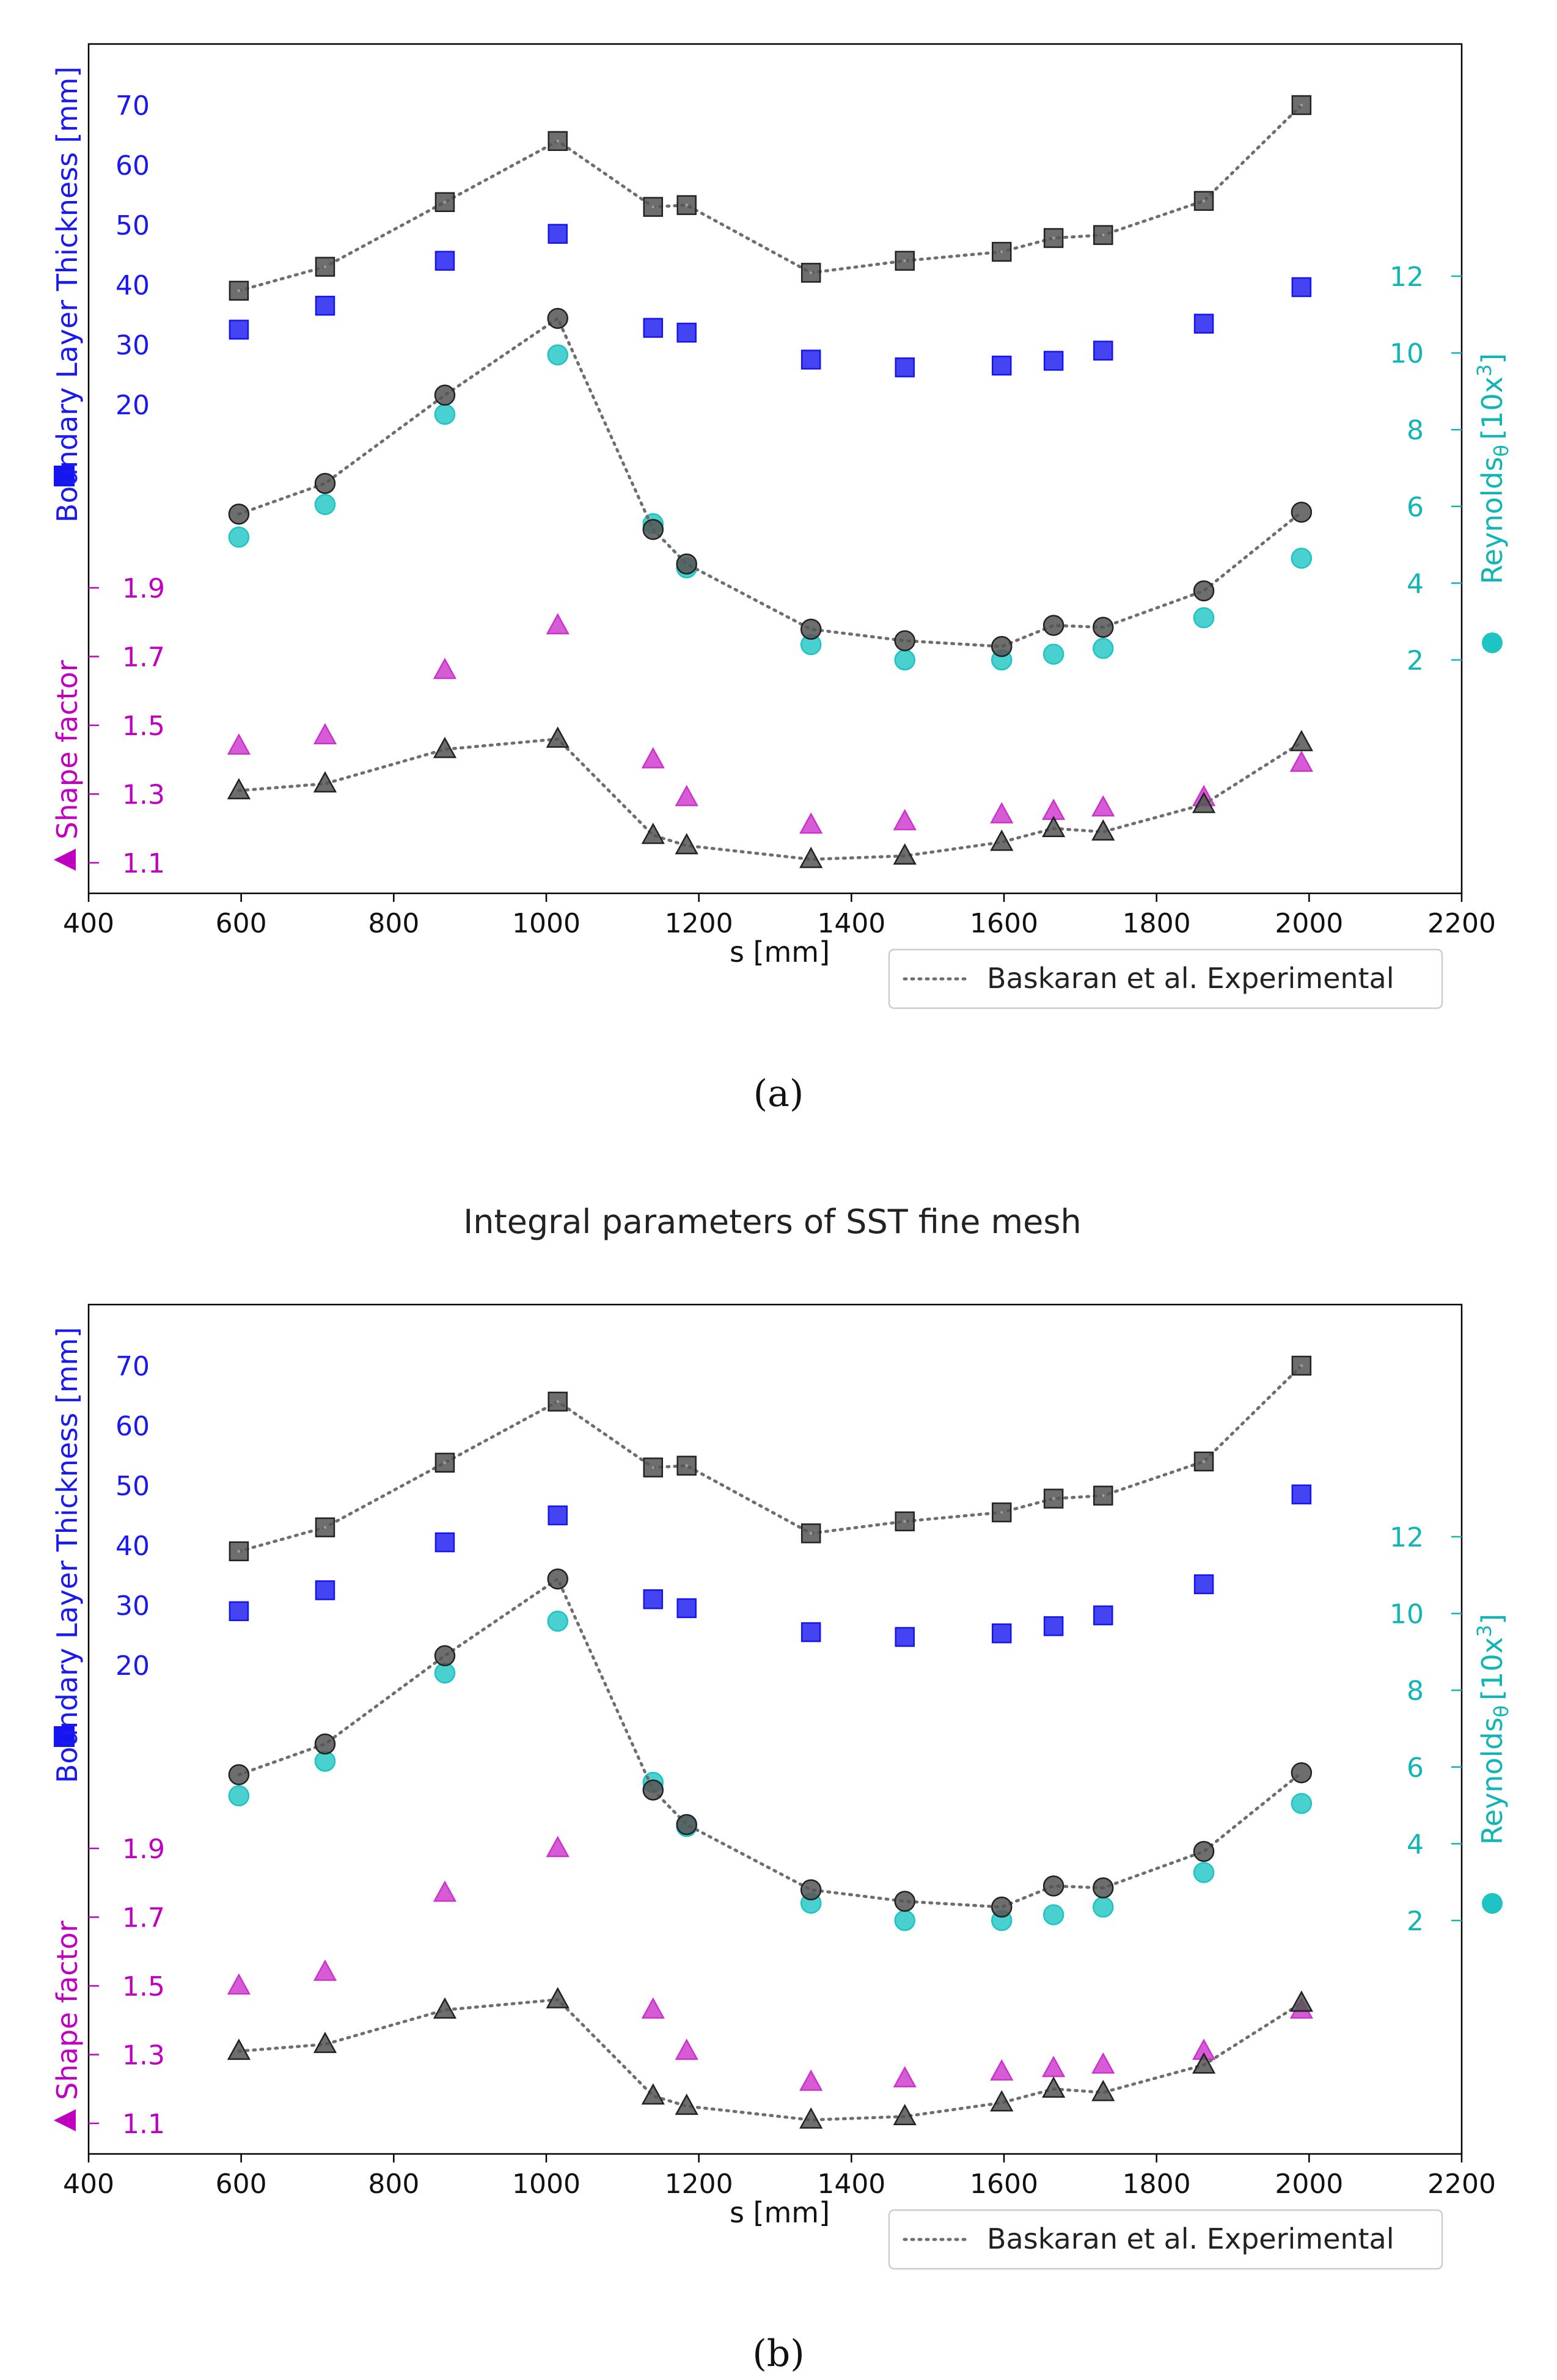  I want to click on x-tick-label: 800, so click(394, 2184).